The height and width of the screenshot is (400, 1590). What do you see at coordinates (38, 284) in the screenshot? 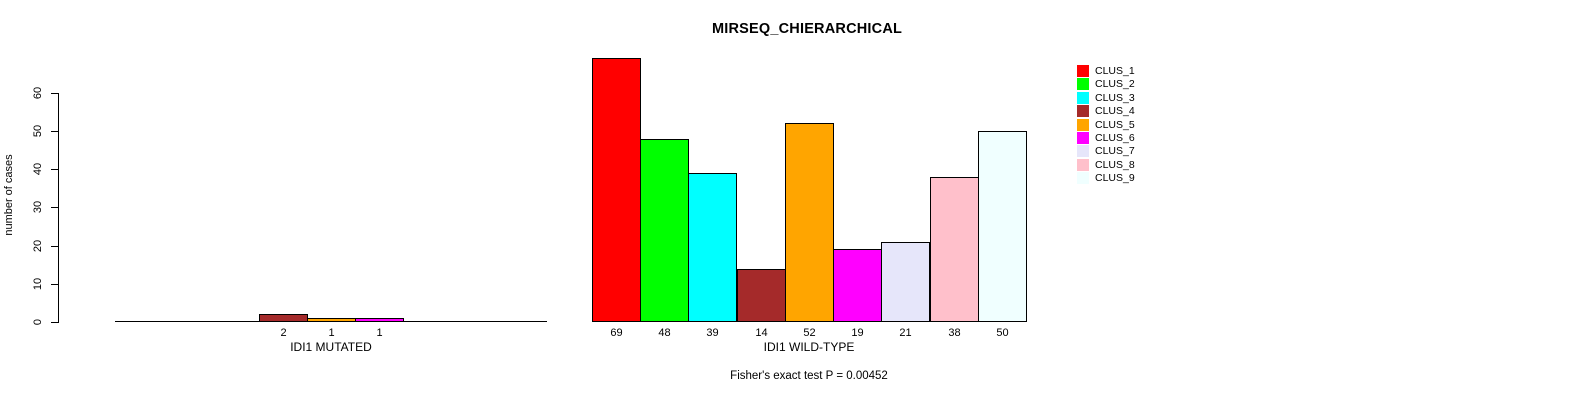
I see `y-axis-tick-label: 10` at bounding box center [38, 284].